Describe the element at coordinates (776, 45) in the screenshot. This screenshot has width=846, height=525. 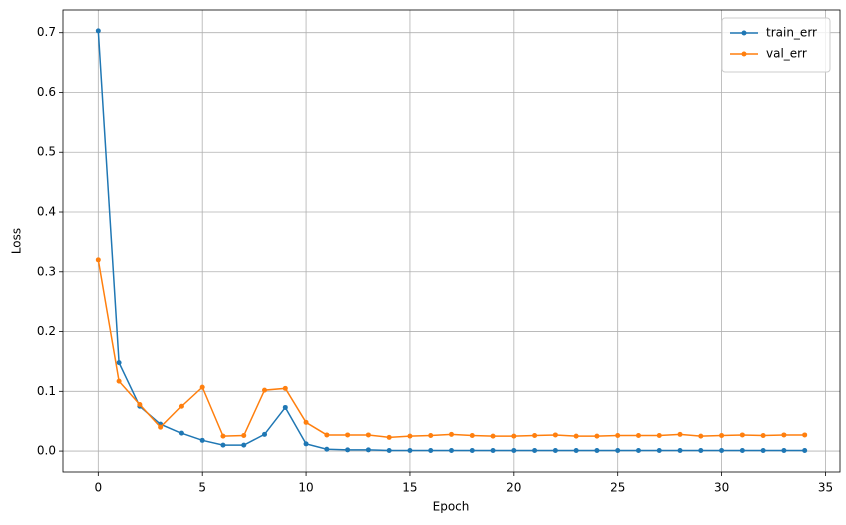
I see `legend-box` at that location.